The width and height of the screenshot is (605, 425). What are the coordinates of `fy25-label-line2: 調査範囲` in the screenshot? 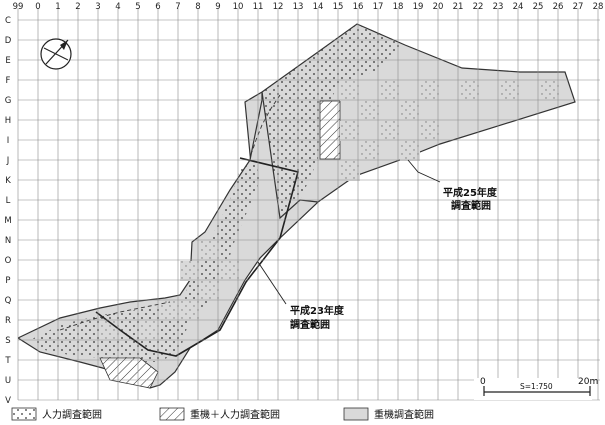 It's located at (471, 205).